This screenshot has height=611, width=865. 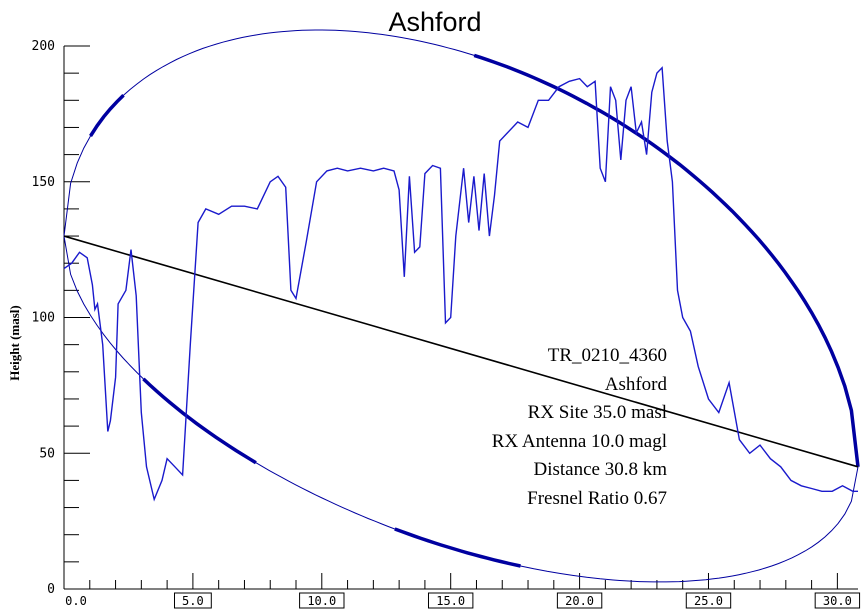 What do you see at coordinates (600, 469) in the screenshot?
I see `annotation-line: Distance 30.8 km` at bounding box center [600, 469].